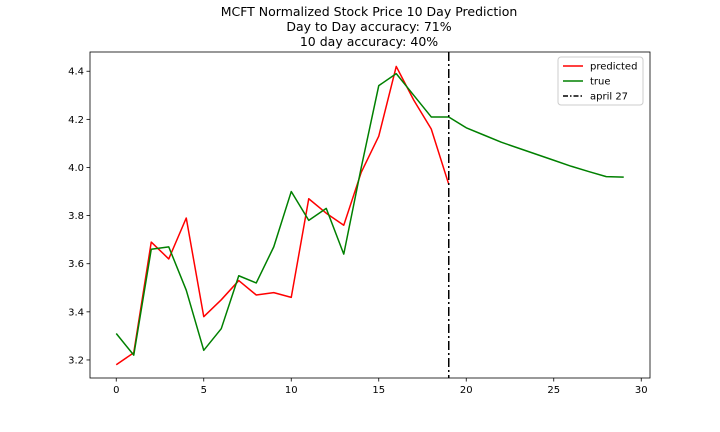 This screenshot has width=720, height=432. Describe the element at coordinates (76, 216) in the screenshot. I see `y-tick-label: 3.8` at that location.